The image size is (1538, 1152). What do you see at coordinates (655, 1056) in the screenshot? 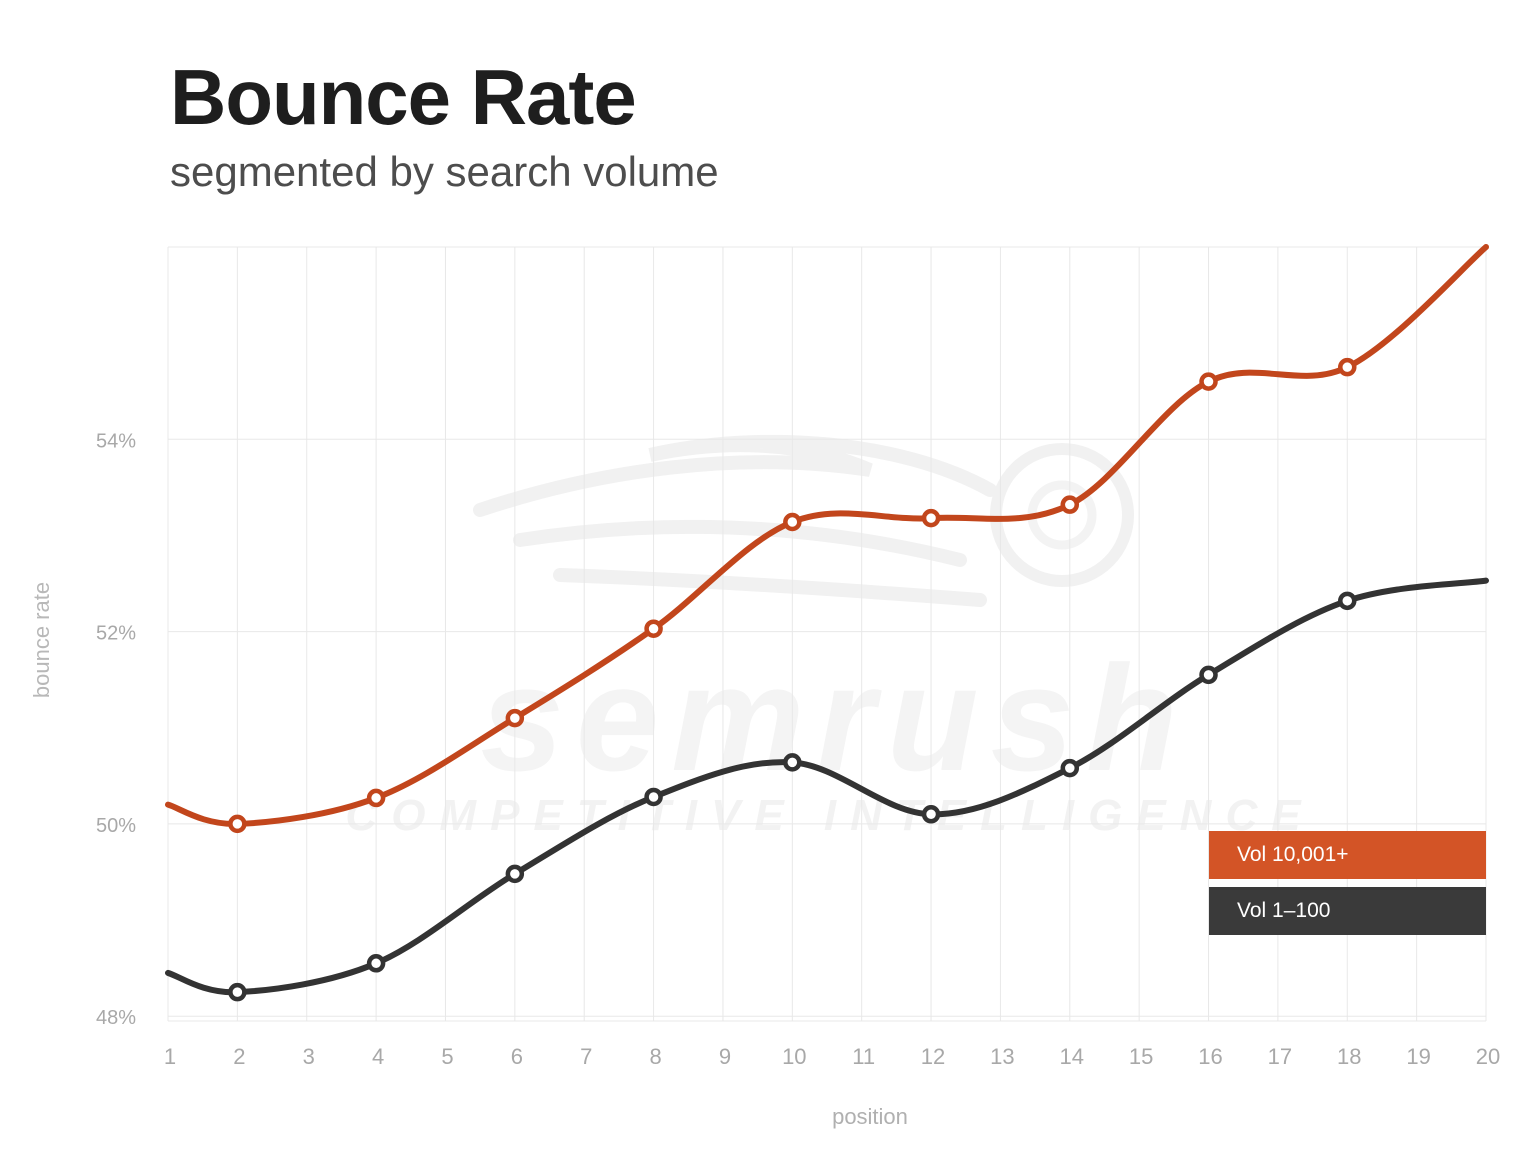
I see `x-tick-label: 8` at bounding box center [655, 1056].